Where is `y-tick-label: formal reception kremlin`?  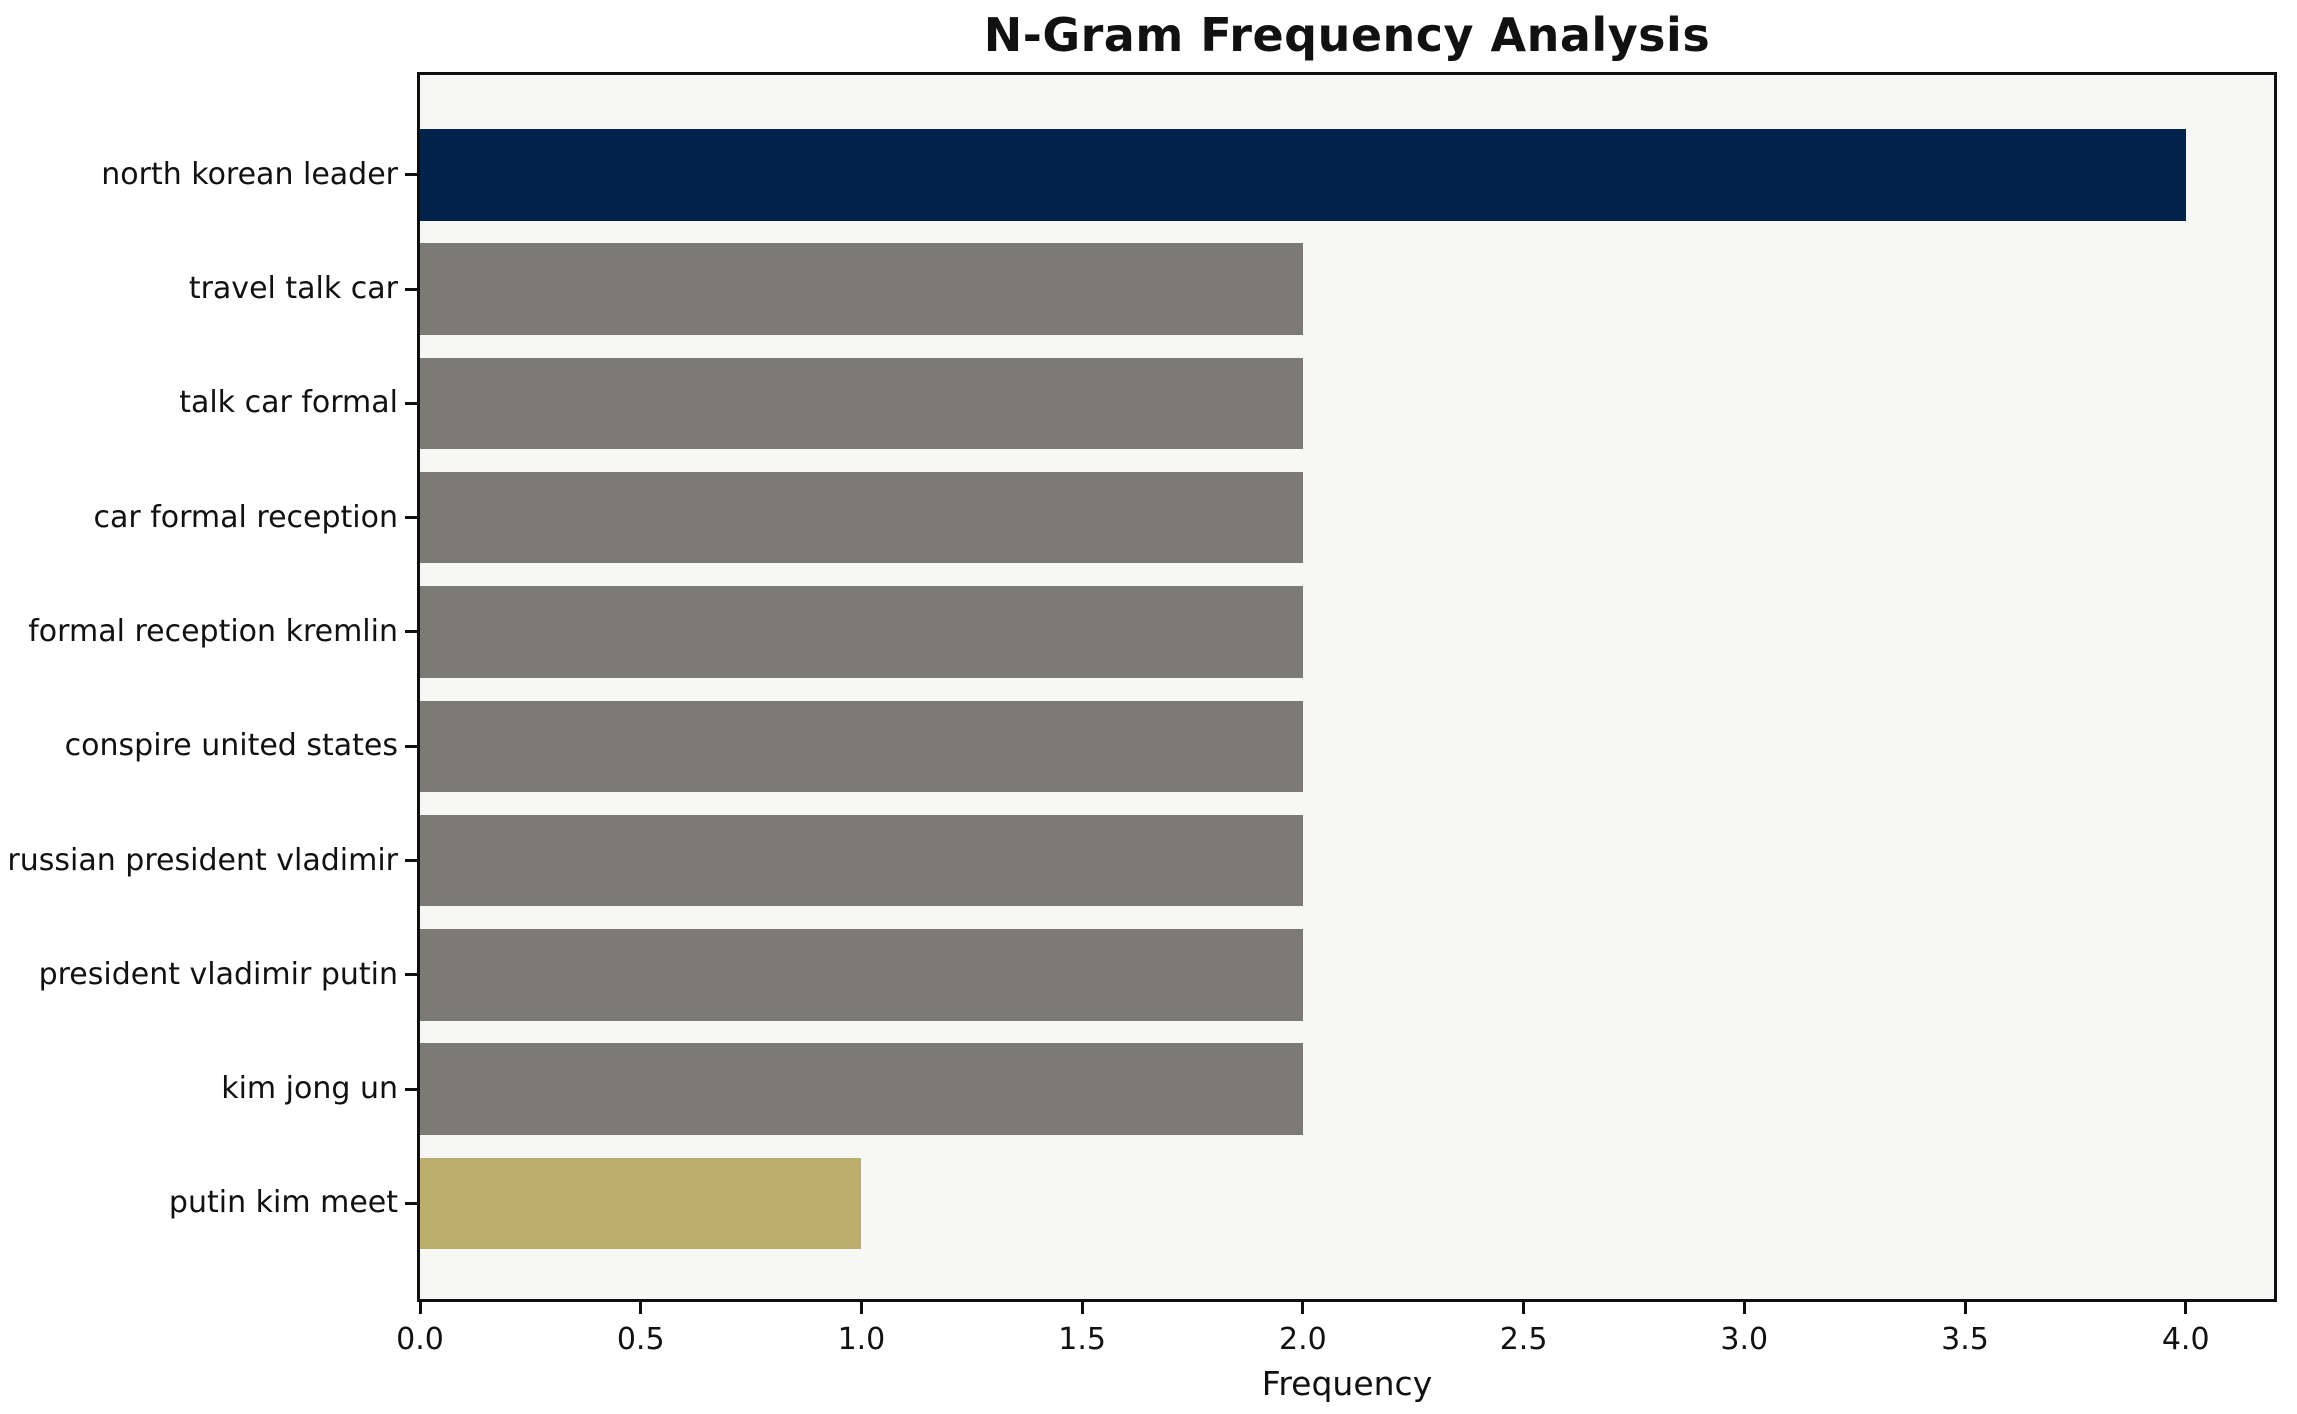 y-tick-label: formal reception kremlin is located at coordinates (213, 631).